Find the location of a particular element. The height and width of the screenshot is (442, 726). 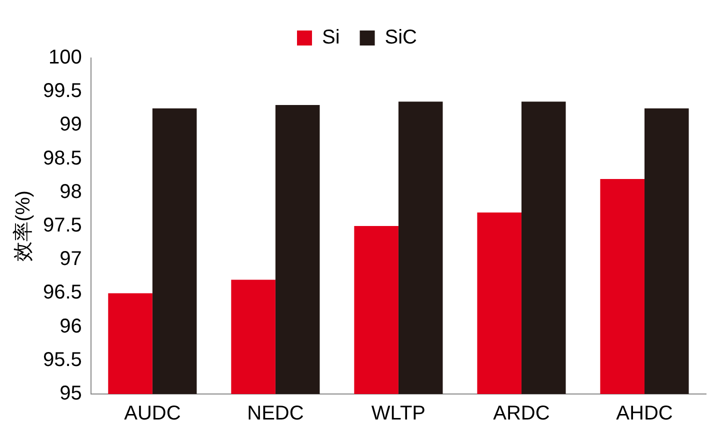

y-tick-label: 97 is located at coordinates (71, 259).